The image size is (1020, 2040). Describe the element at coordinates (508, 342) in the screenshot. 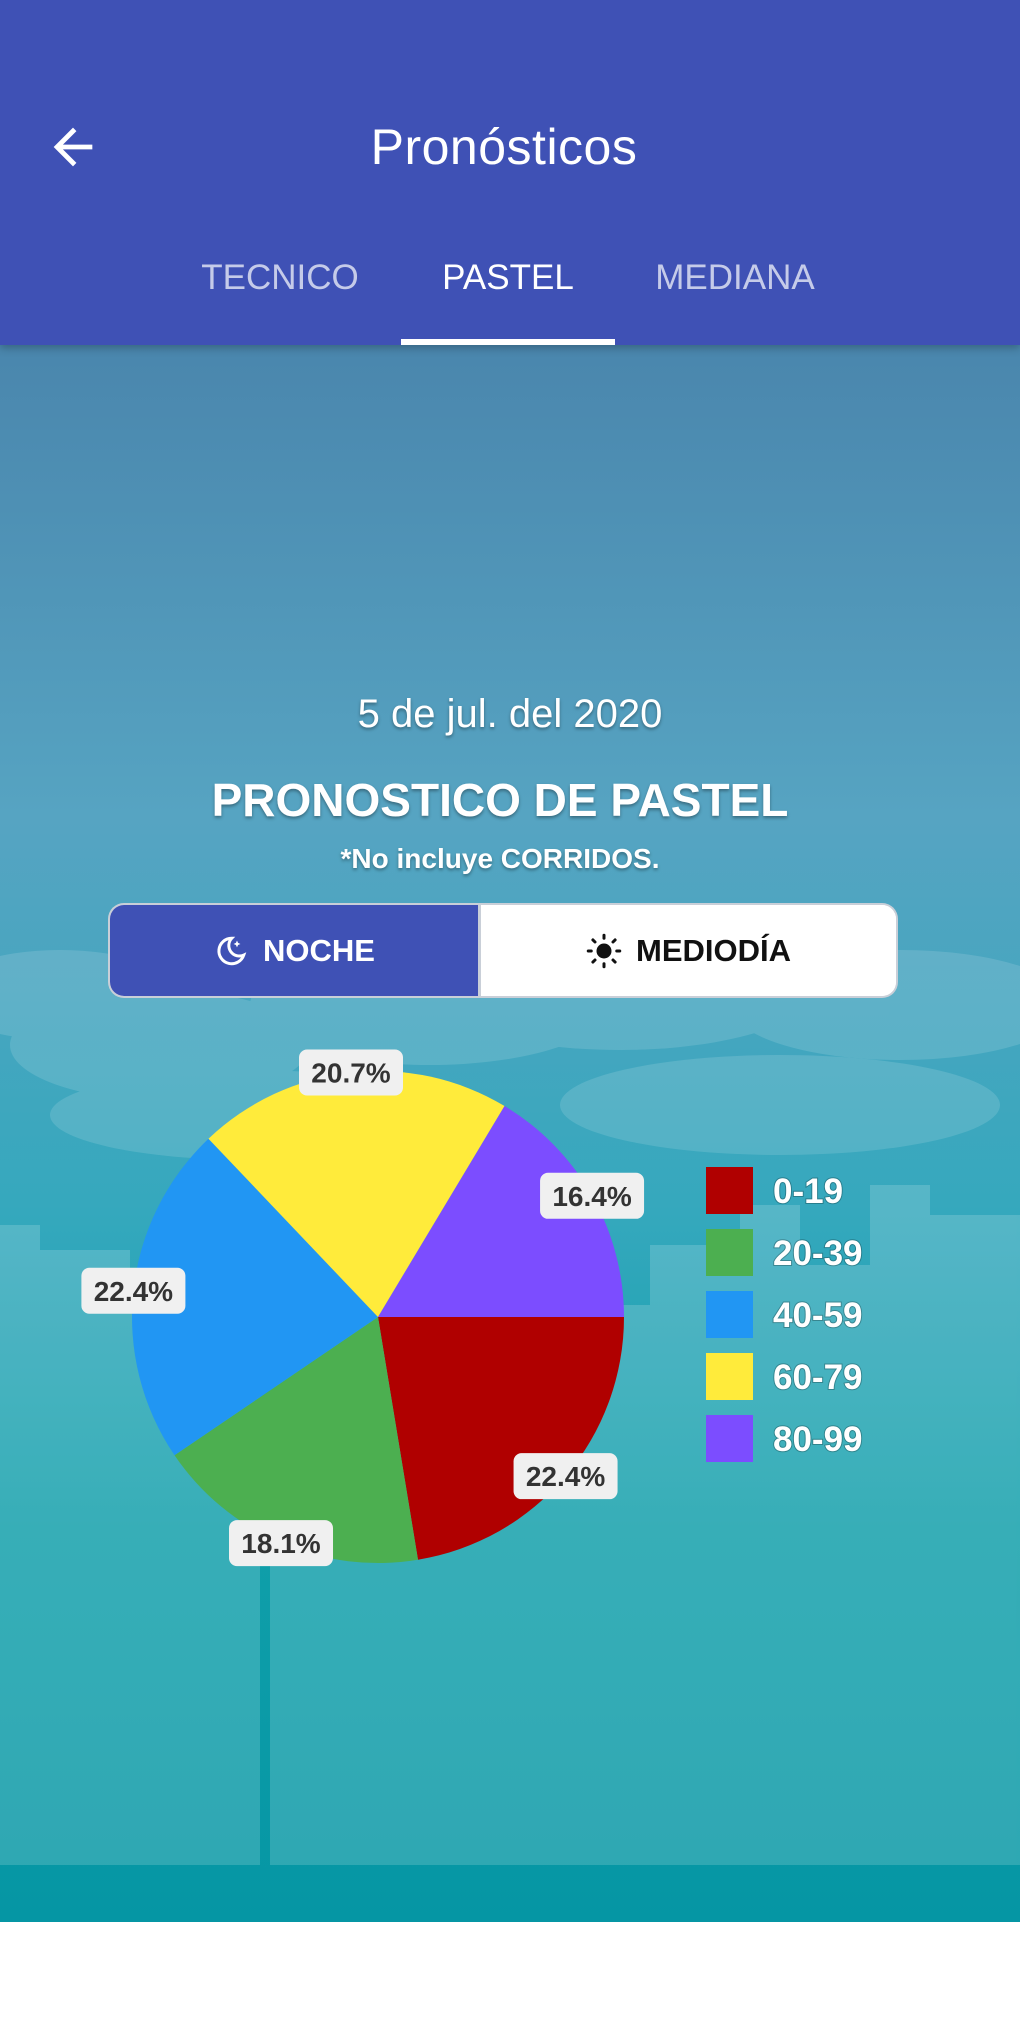

I see `tab-indicator` at that location.